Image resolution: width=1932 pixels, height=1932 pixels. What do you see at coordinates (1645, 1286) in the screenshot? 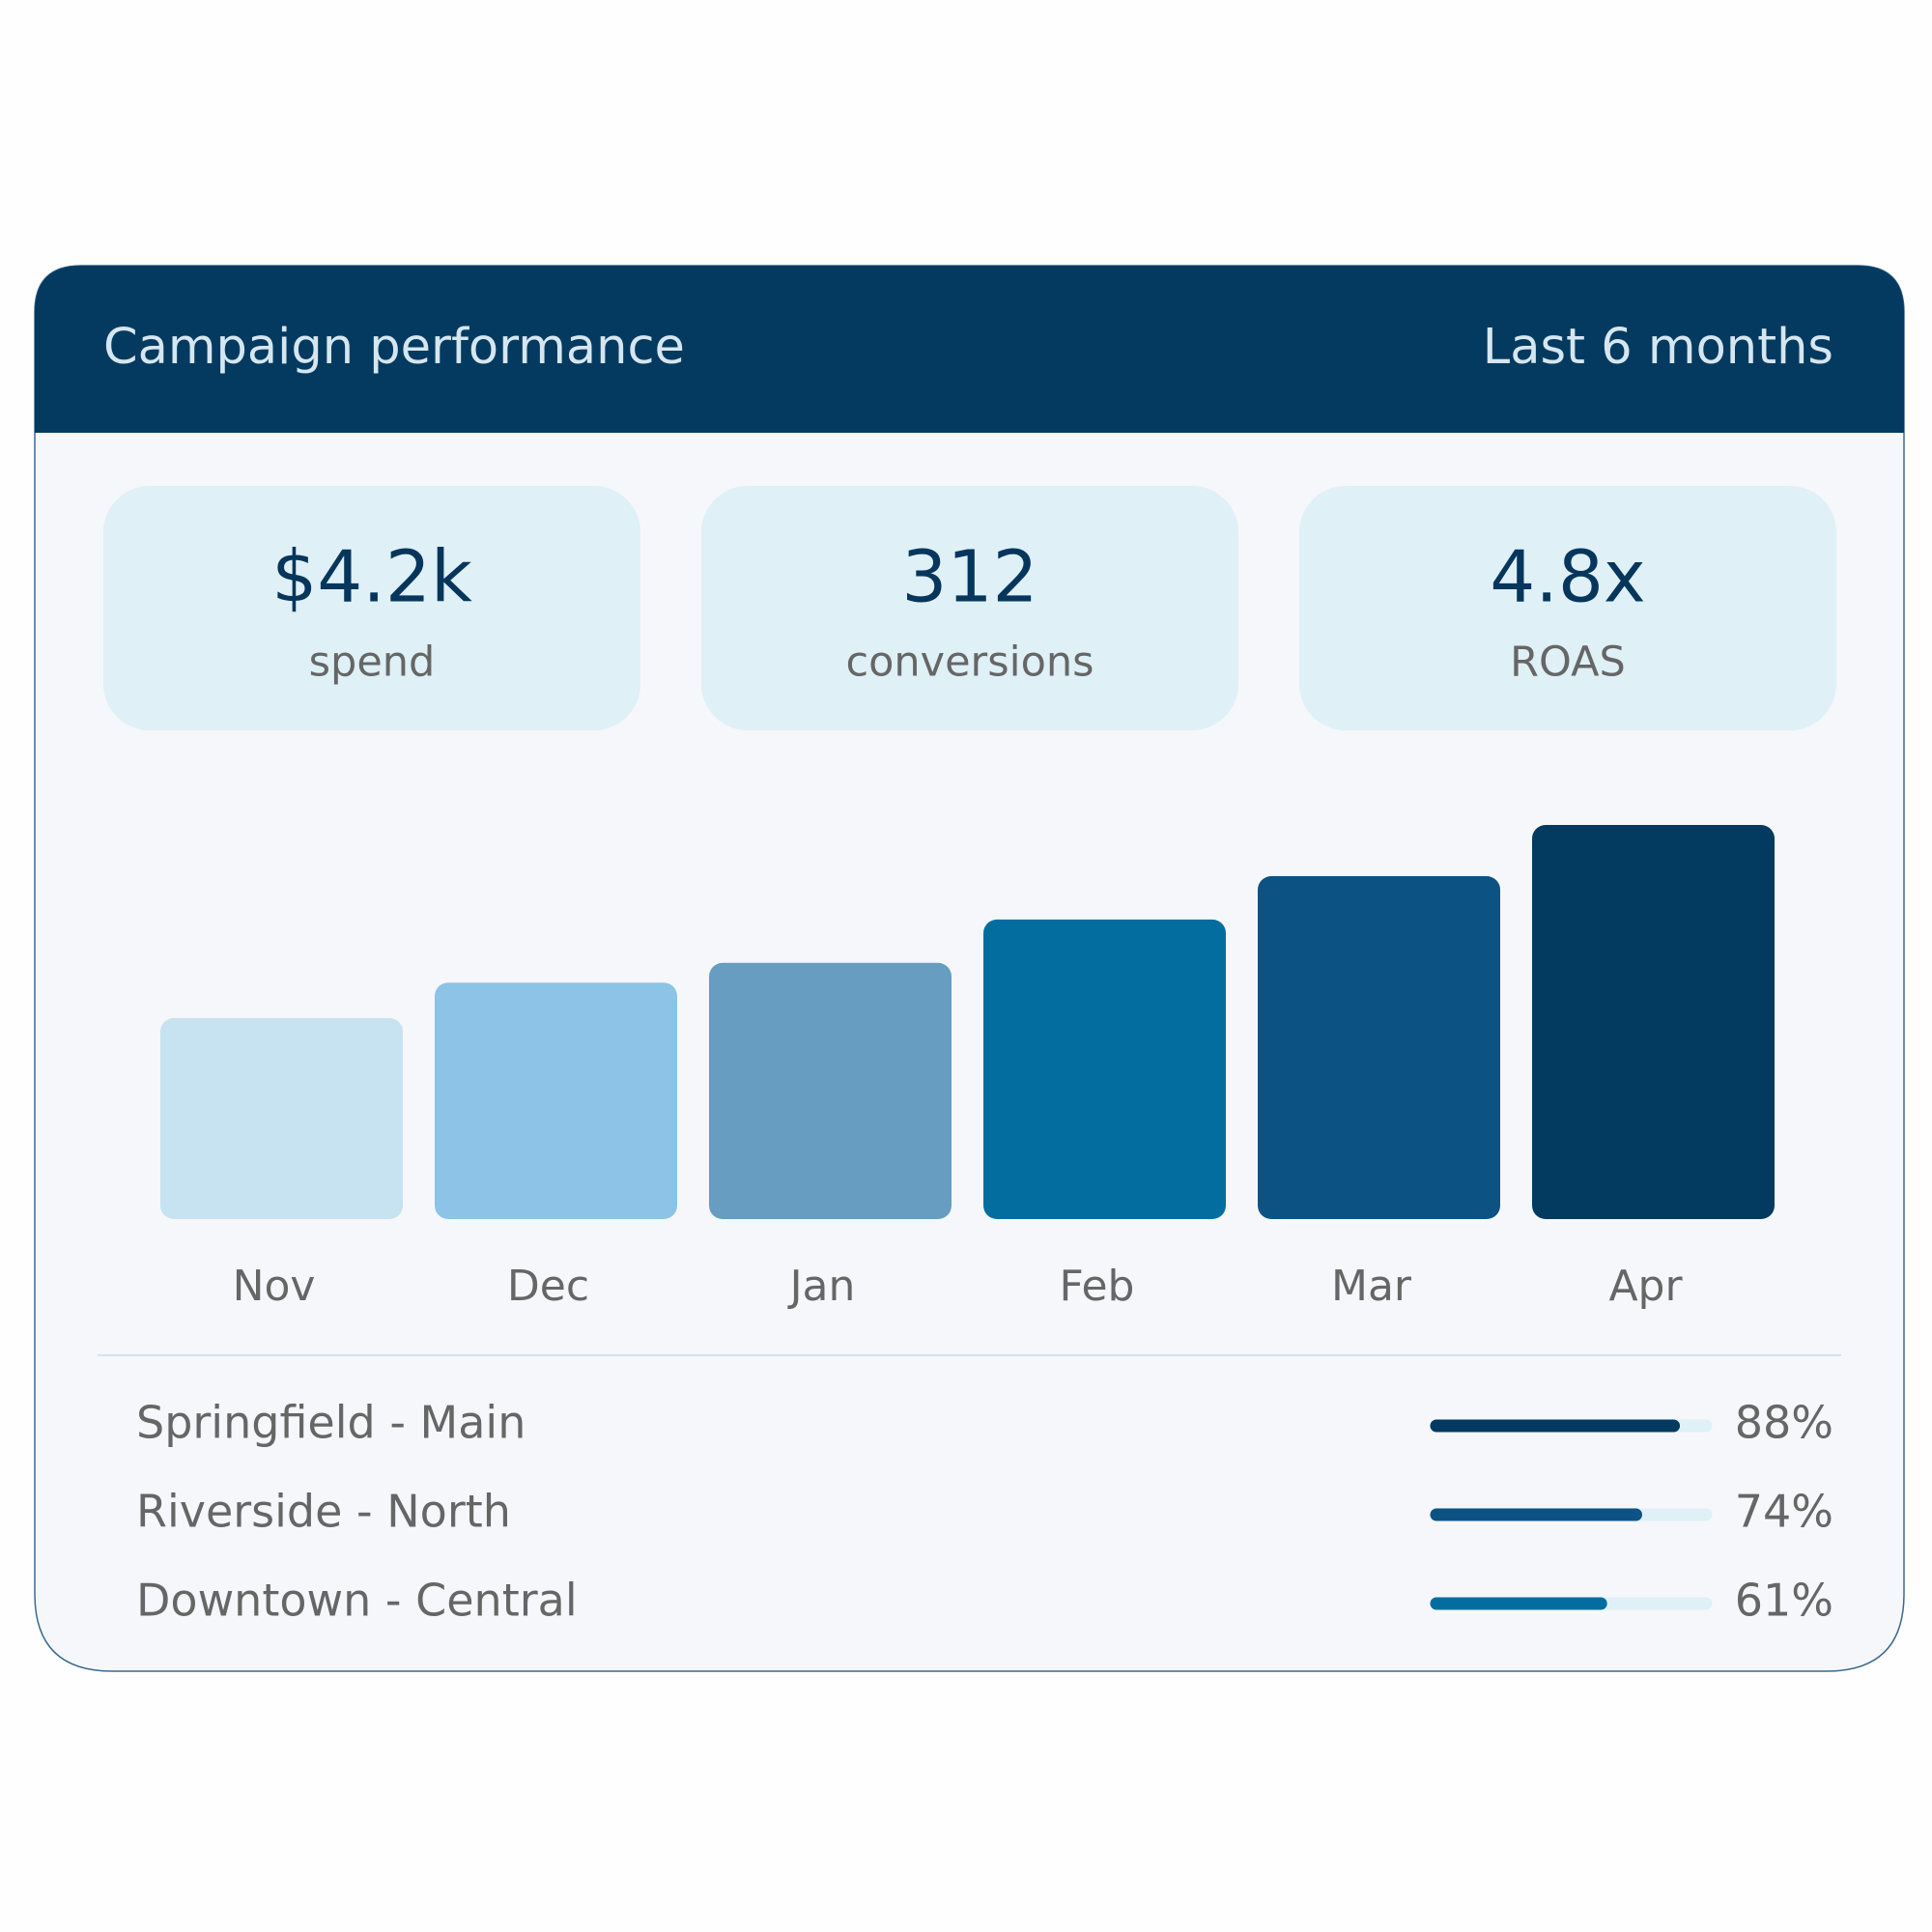
I see `x-tick-label: Apr` at bounding box center [1645, 1286].